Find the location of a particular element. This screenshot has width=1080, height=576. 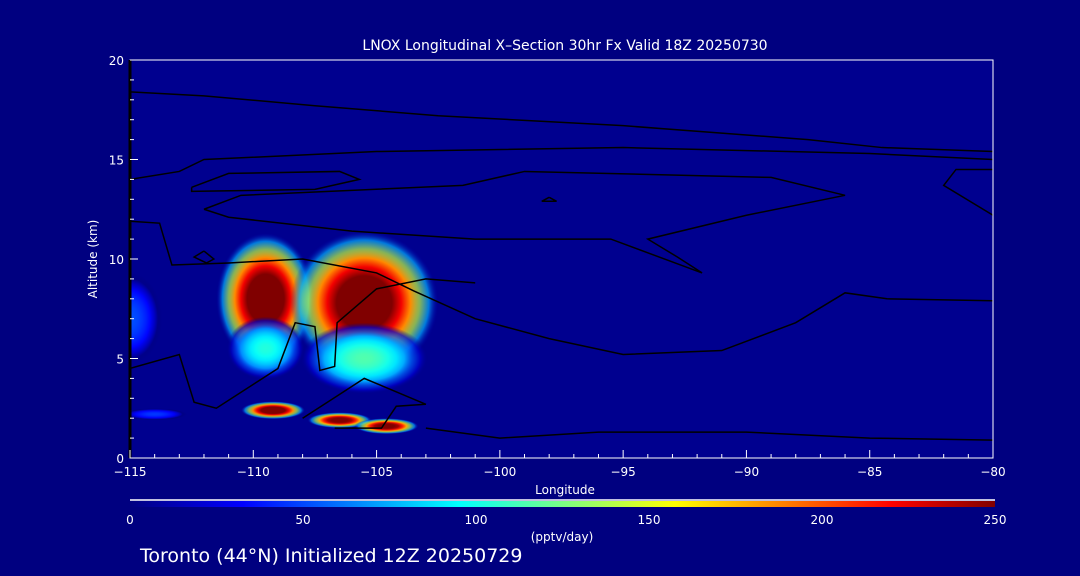

y-tick-label: 0 is located at coordinates (120, 459).